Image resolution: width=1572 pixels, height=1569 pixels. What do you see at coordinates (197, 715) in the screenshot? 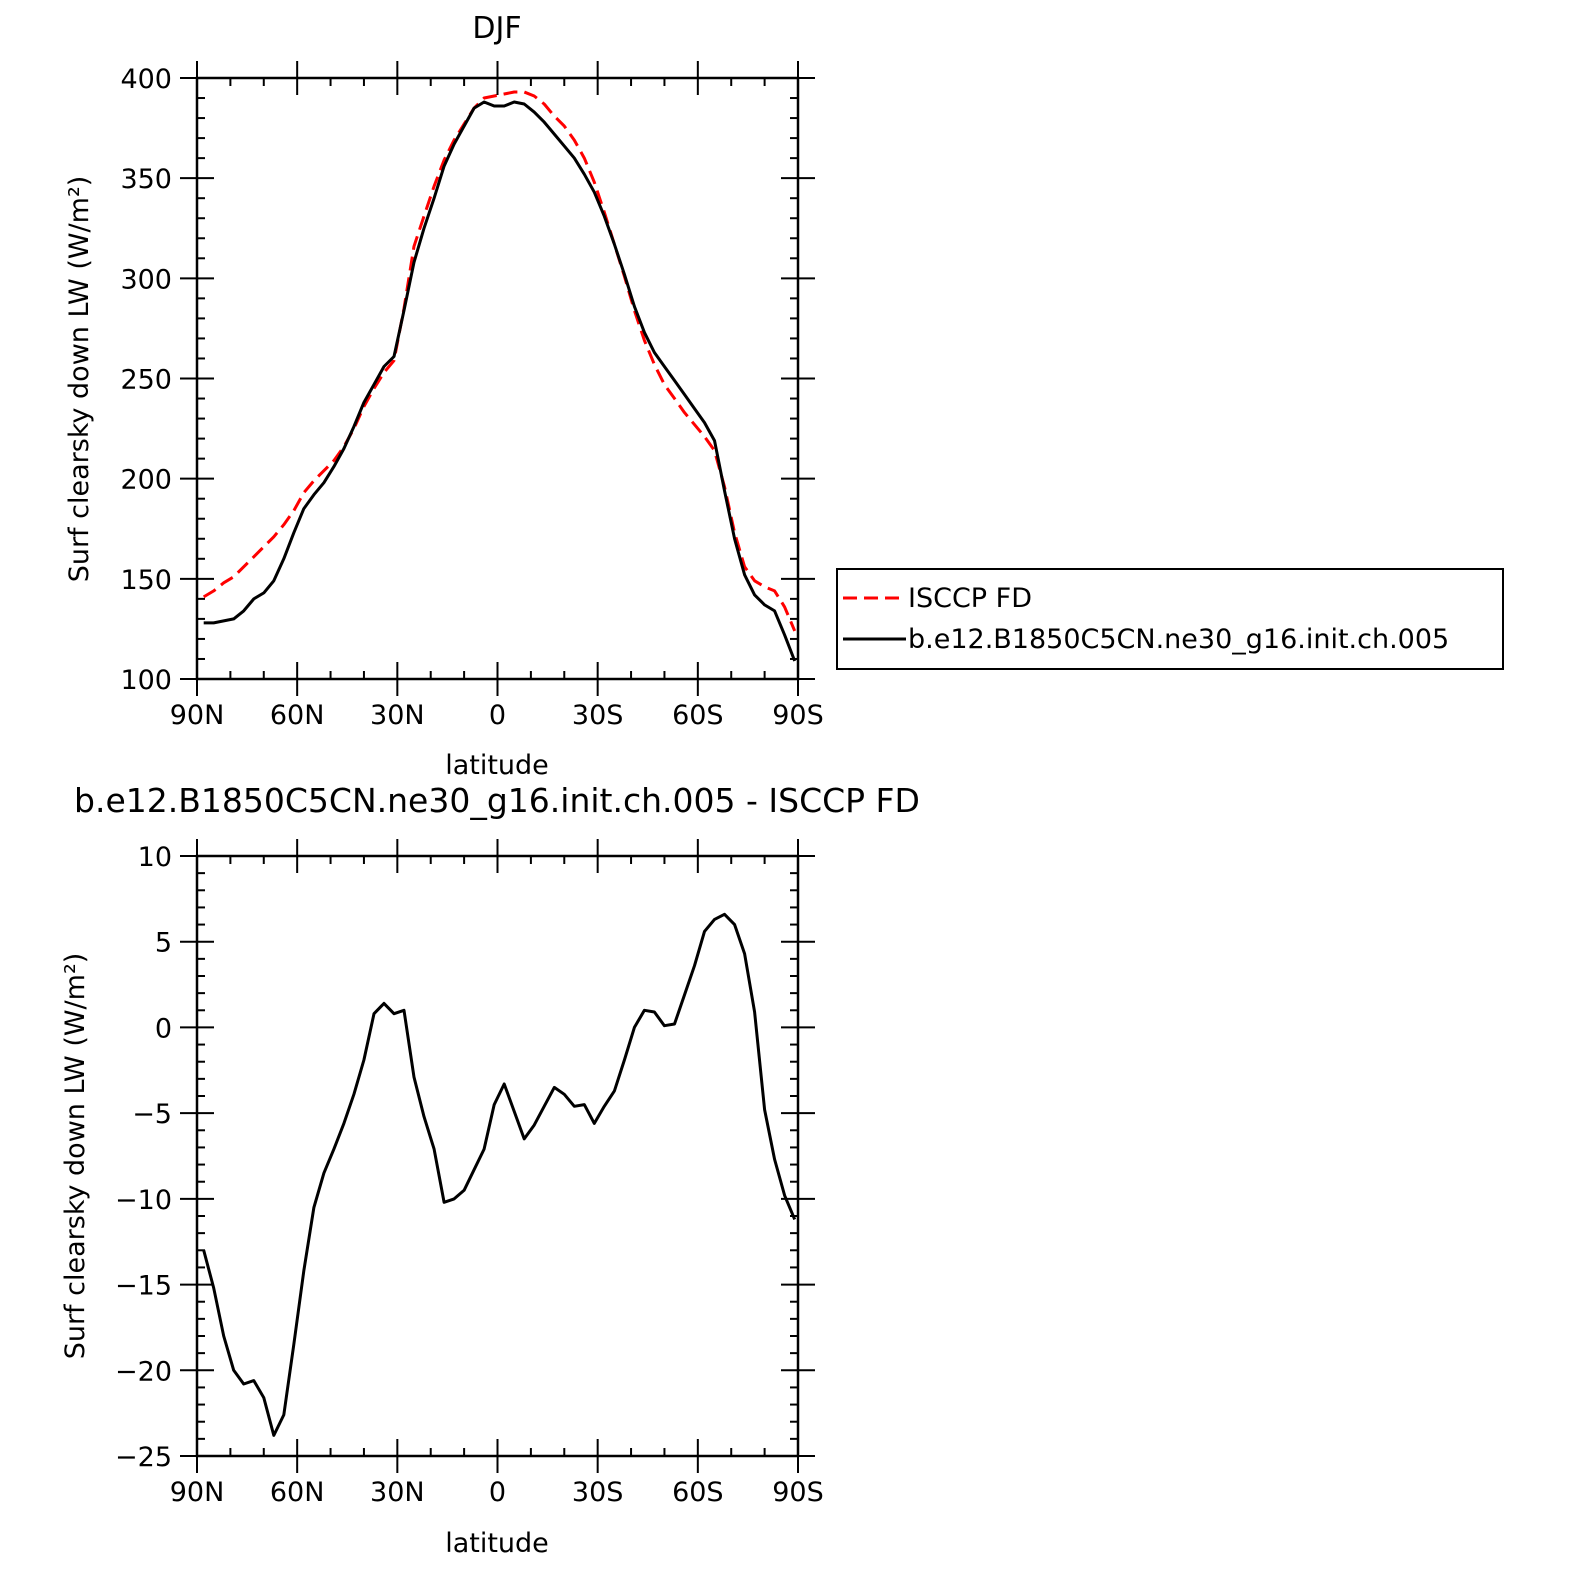
I see `top-chart-x-tick-label: 90N` at bounding box center [197, 715].